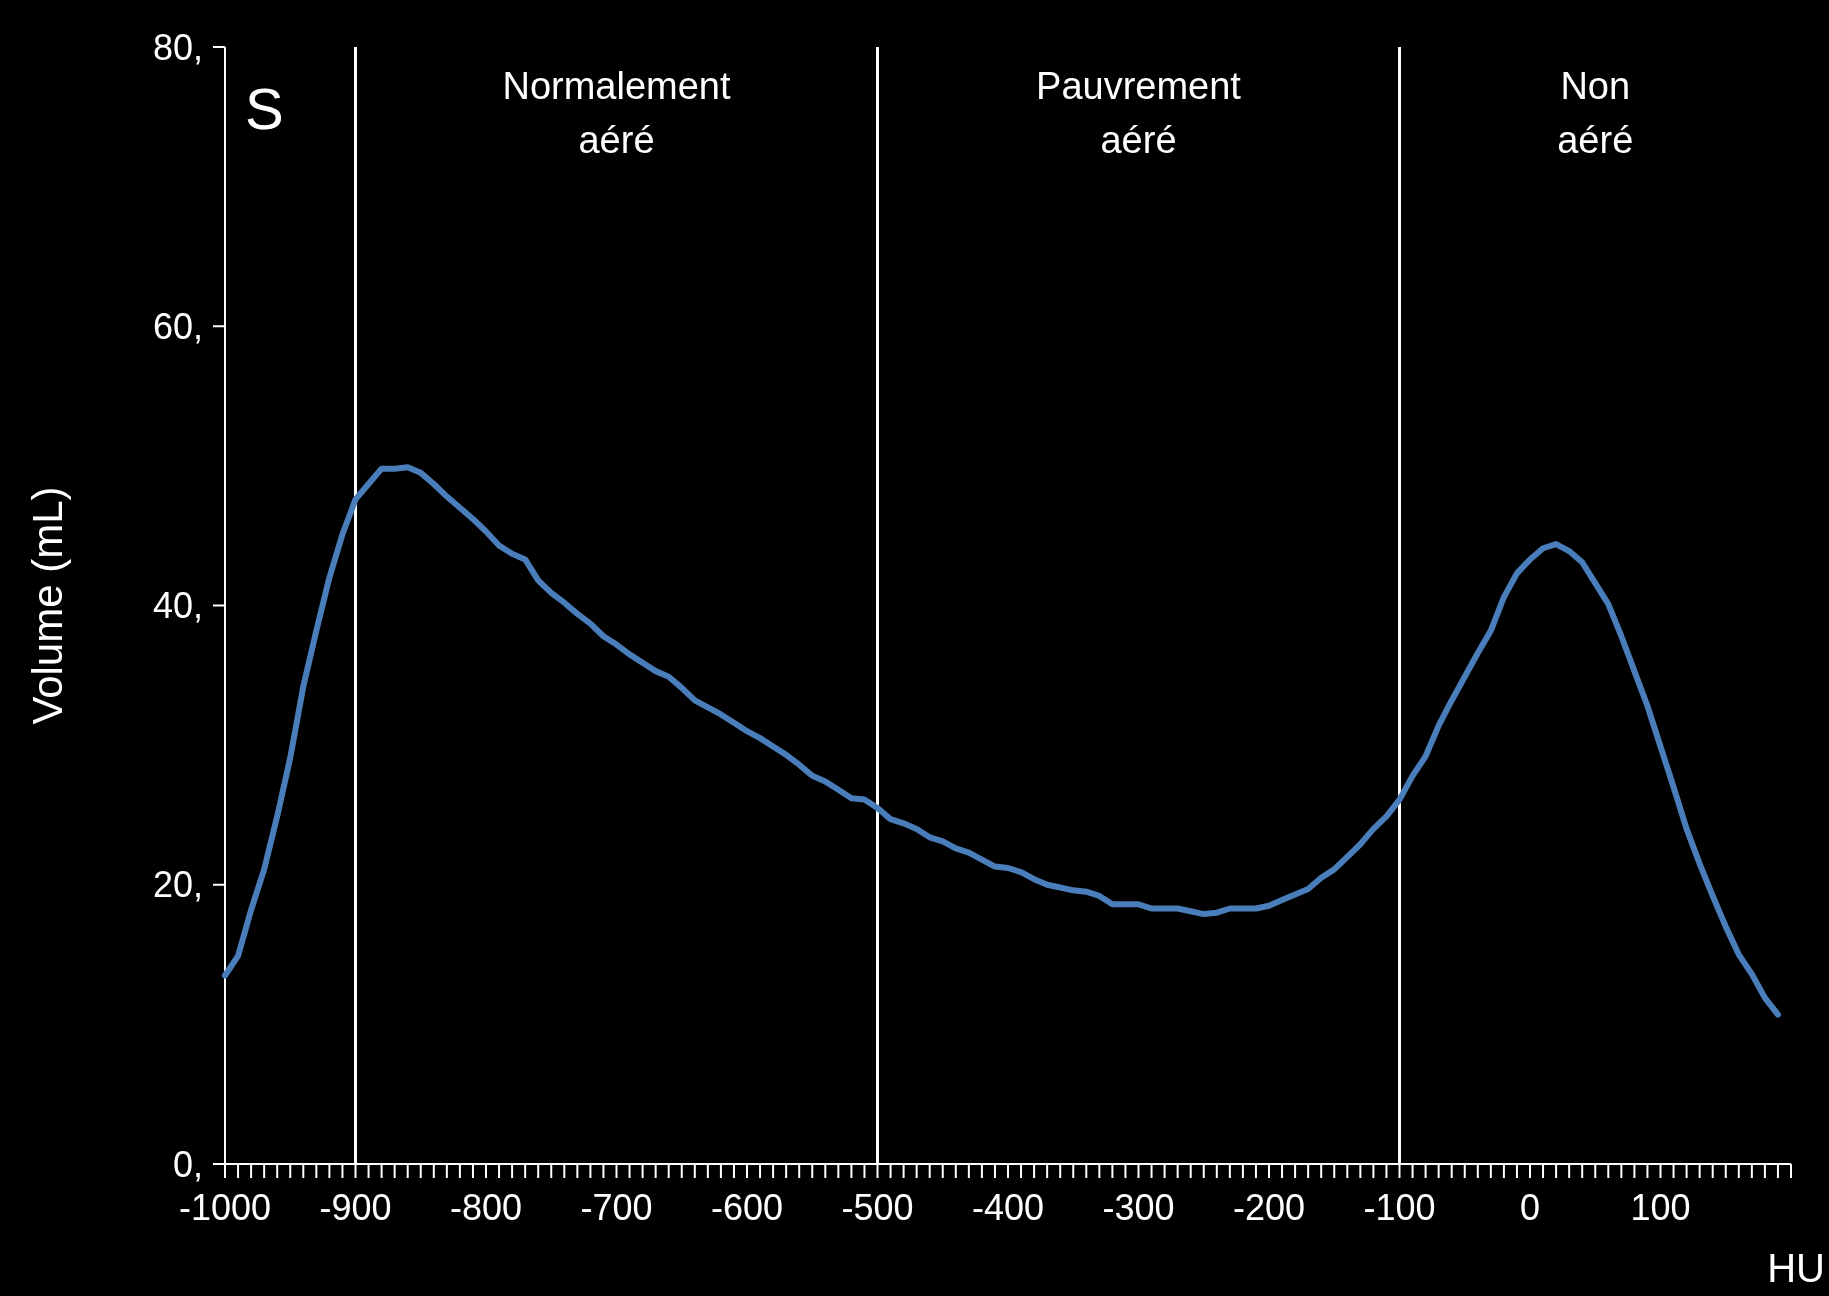  What do you see at coordinates (177, 326) in the screenshot?
I see `y-tick-label: 60,` at bounding box center [177, 326].